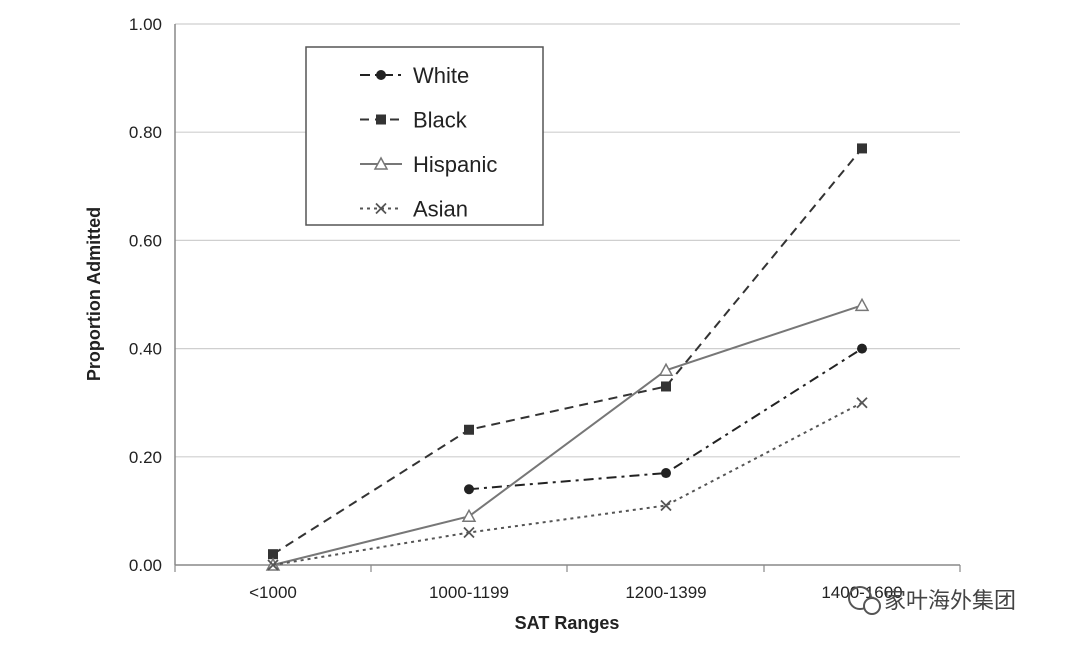  What do you see at coordinates (567, 583) in the screenshot?
I see `x-tick-labels: <1000 1000-1199 1200-1399 1400-1600` at bounding box center [567, 583].